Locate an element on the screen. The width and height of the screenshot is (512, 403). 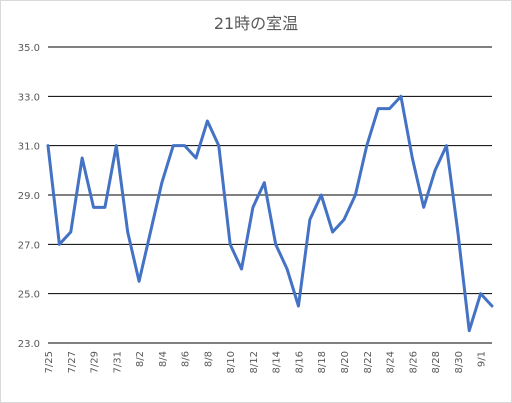
x-tick-label: 8/24 is located at coordinates (391, 362).